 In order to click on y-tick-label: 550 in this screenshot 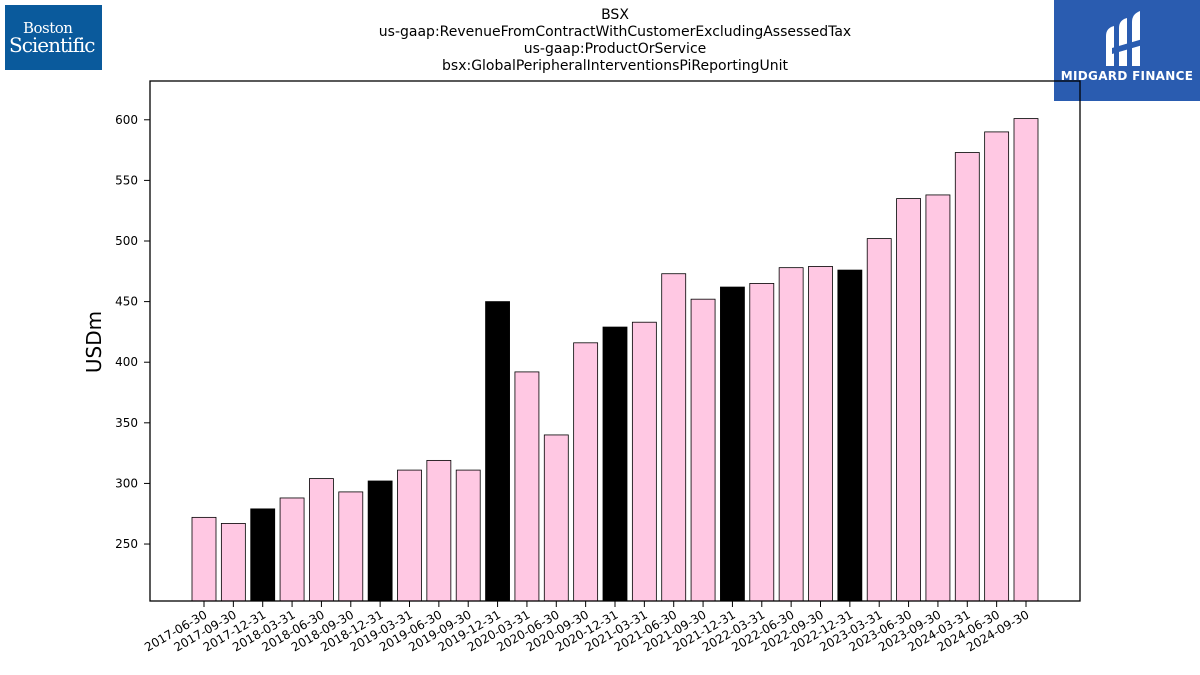, I will do `click(126, 180)`.